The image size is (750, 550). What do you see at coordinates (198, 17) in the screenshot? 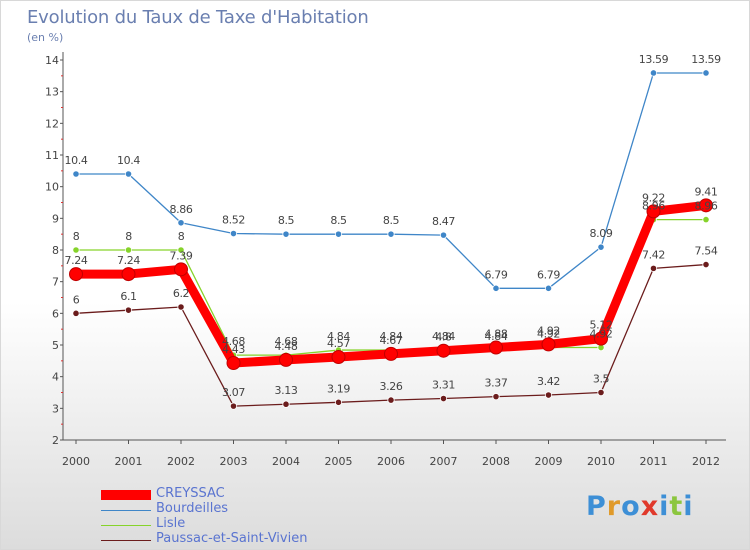
I see `chart-title: Evolution du Taux de Taxe d'Habitation` at bounding box center [198, 17].